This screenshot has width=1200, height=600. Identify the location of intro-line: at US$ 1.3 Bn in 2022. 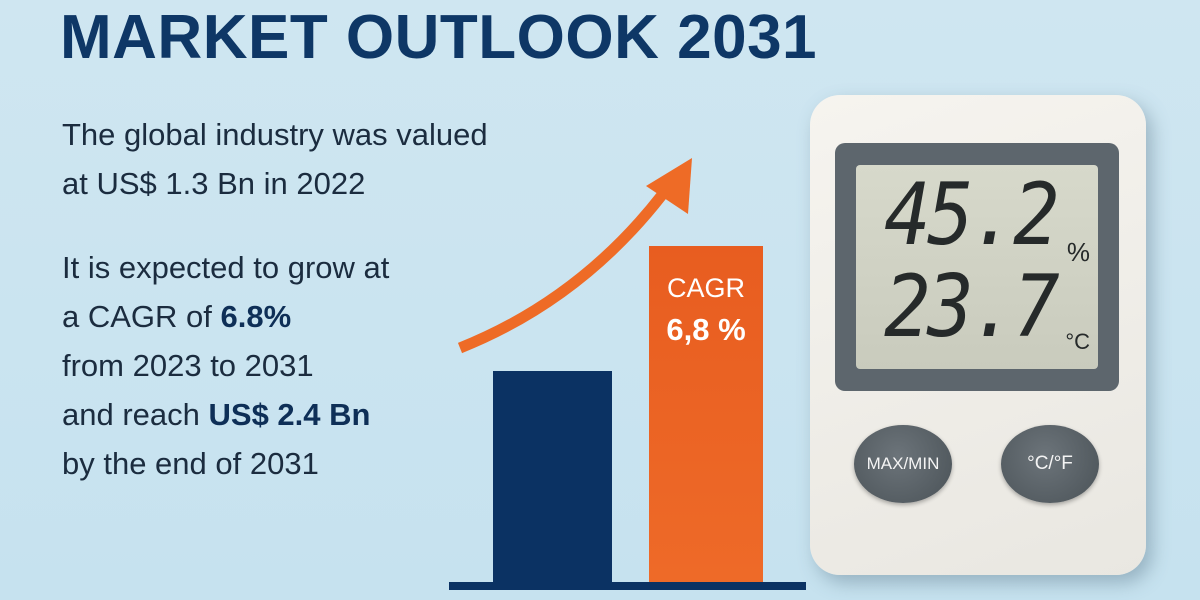
(214, 183).